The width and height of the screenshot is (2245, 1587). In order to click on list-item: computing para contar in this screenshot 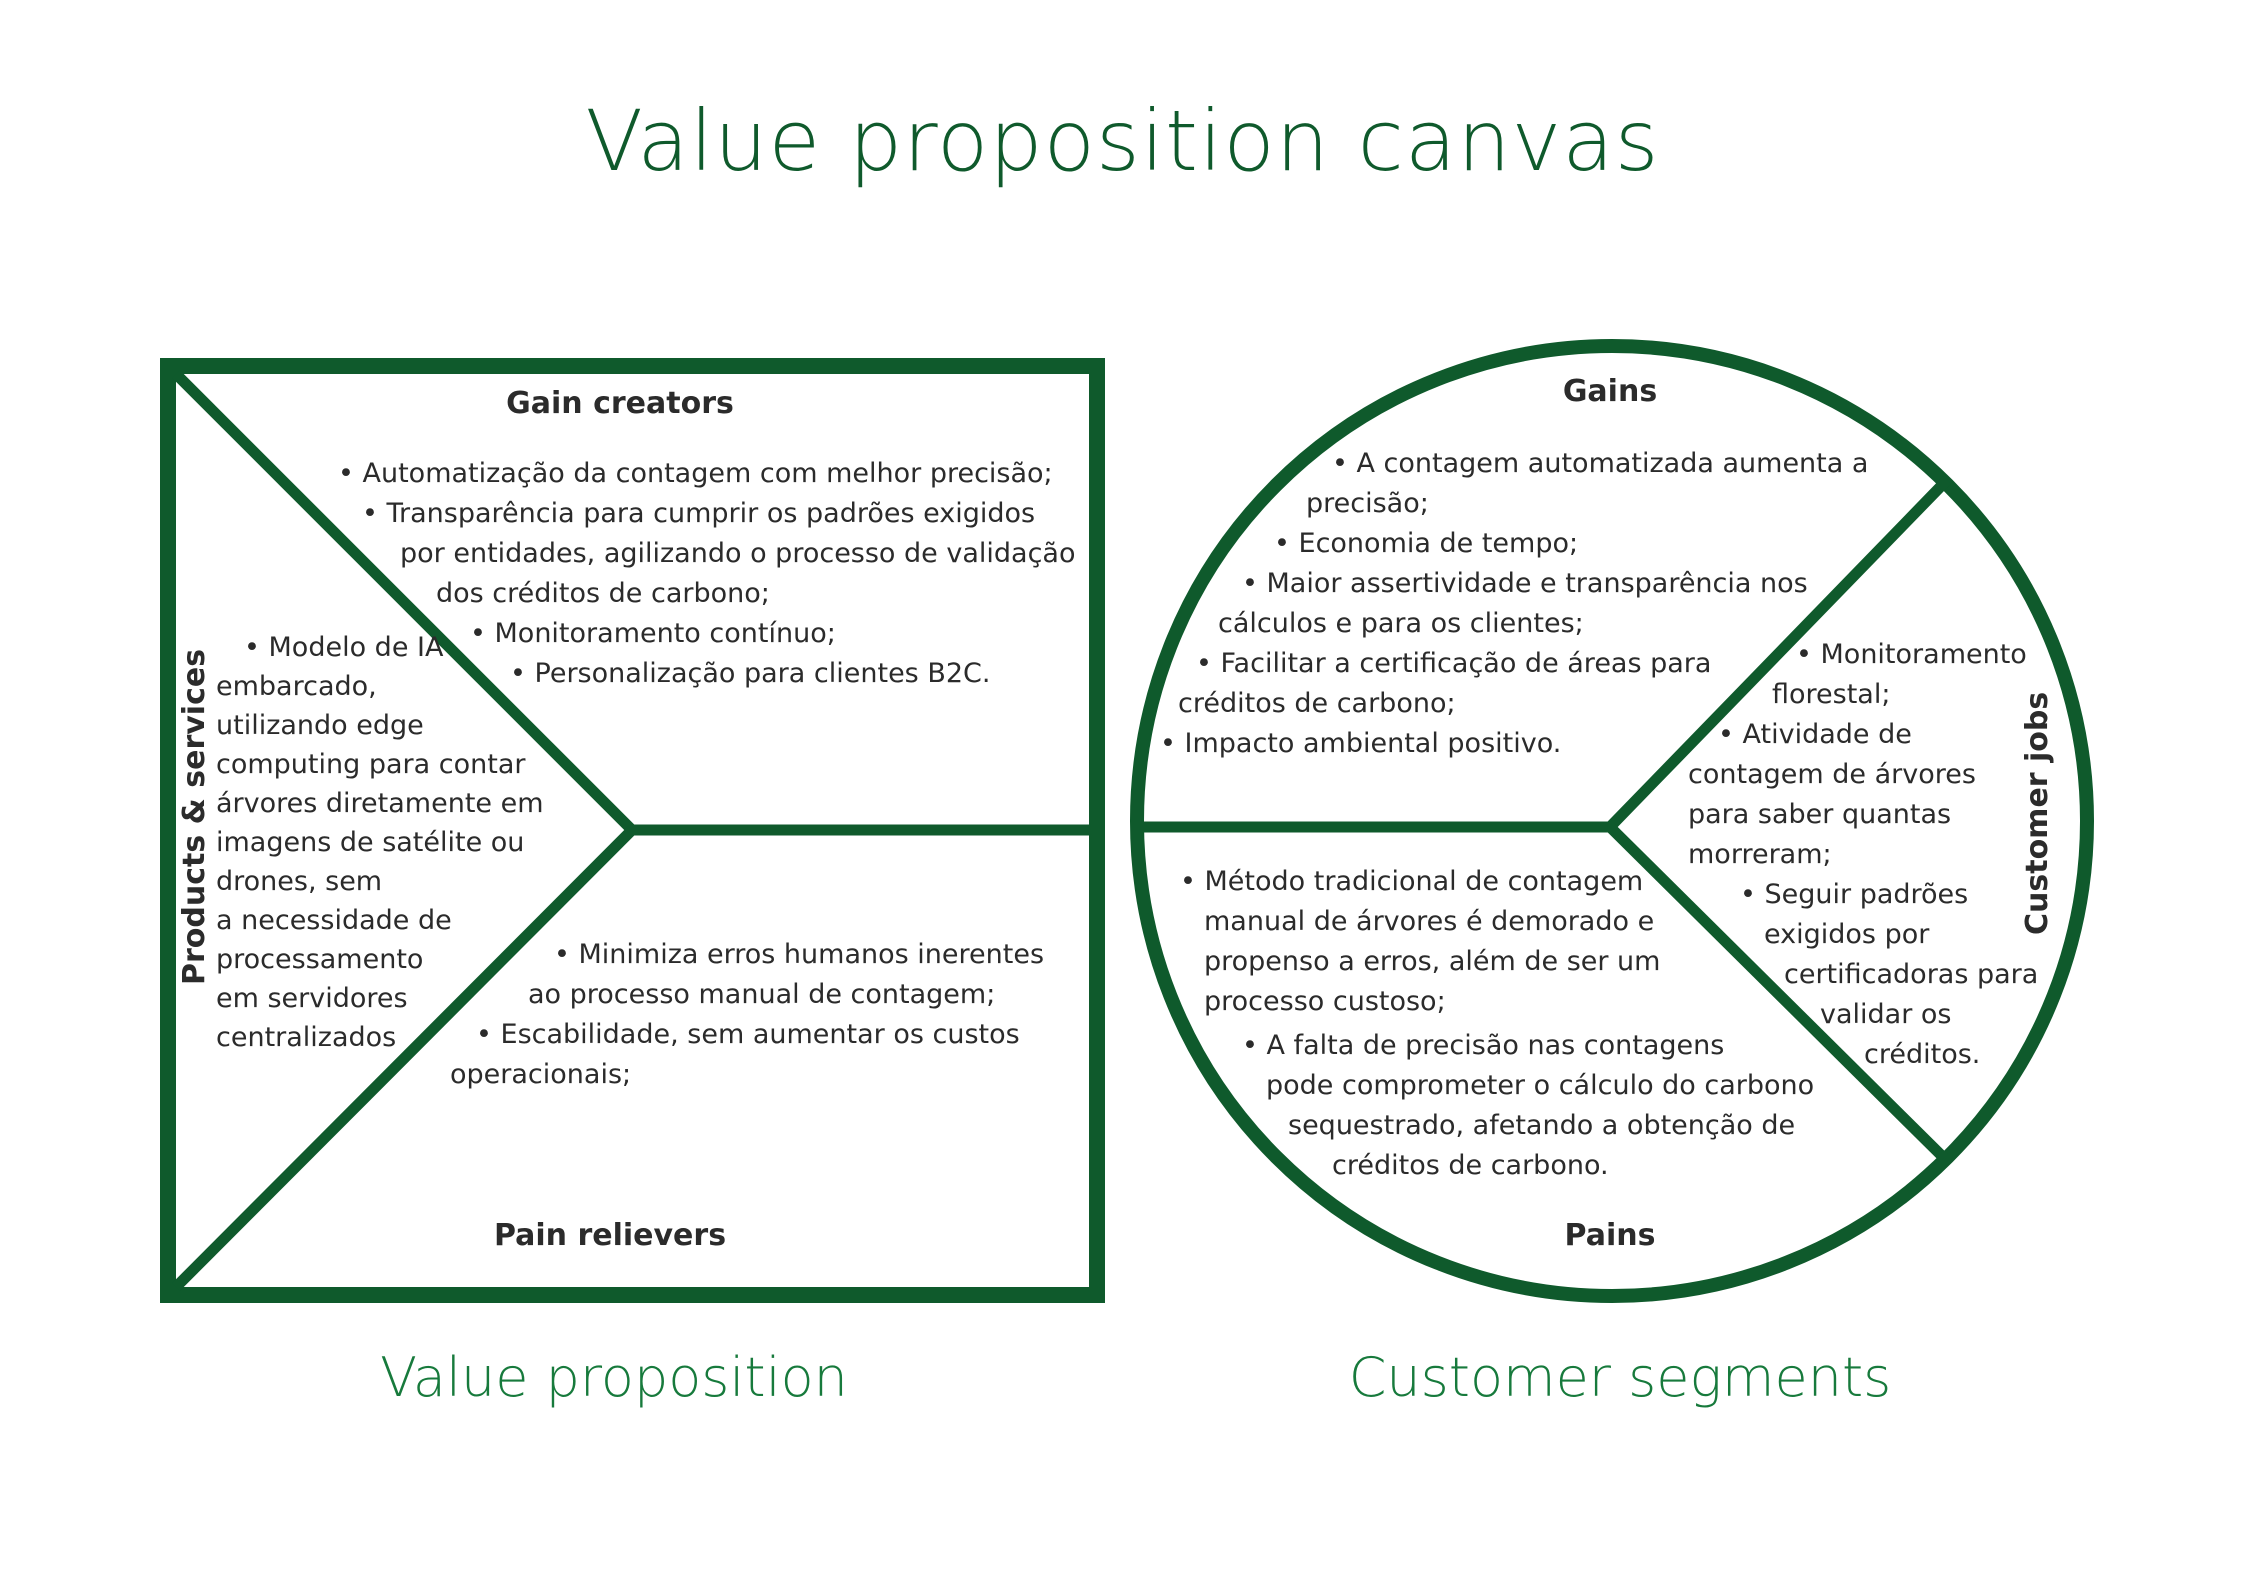, I will do `click(371, 764)`.